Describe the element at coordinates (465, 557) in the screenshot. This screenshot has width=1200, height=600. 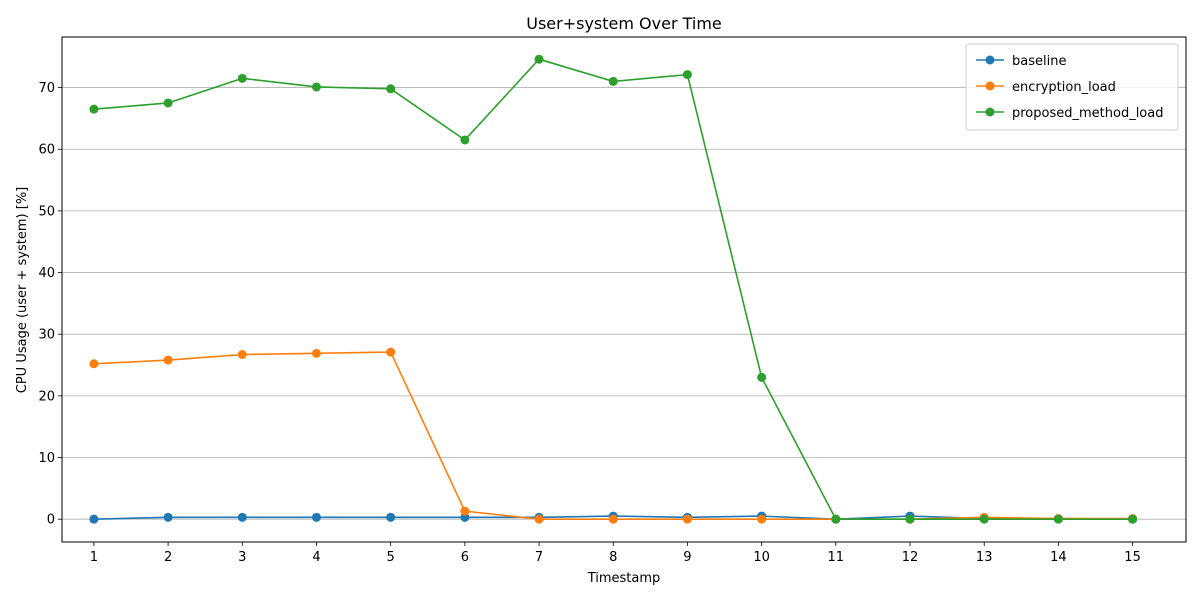
I see `x-tick-label: 6` at that location.